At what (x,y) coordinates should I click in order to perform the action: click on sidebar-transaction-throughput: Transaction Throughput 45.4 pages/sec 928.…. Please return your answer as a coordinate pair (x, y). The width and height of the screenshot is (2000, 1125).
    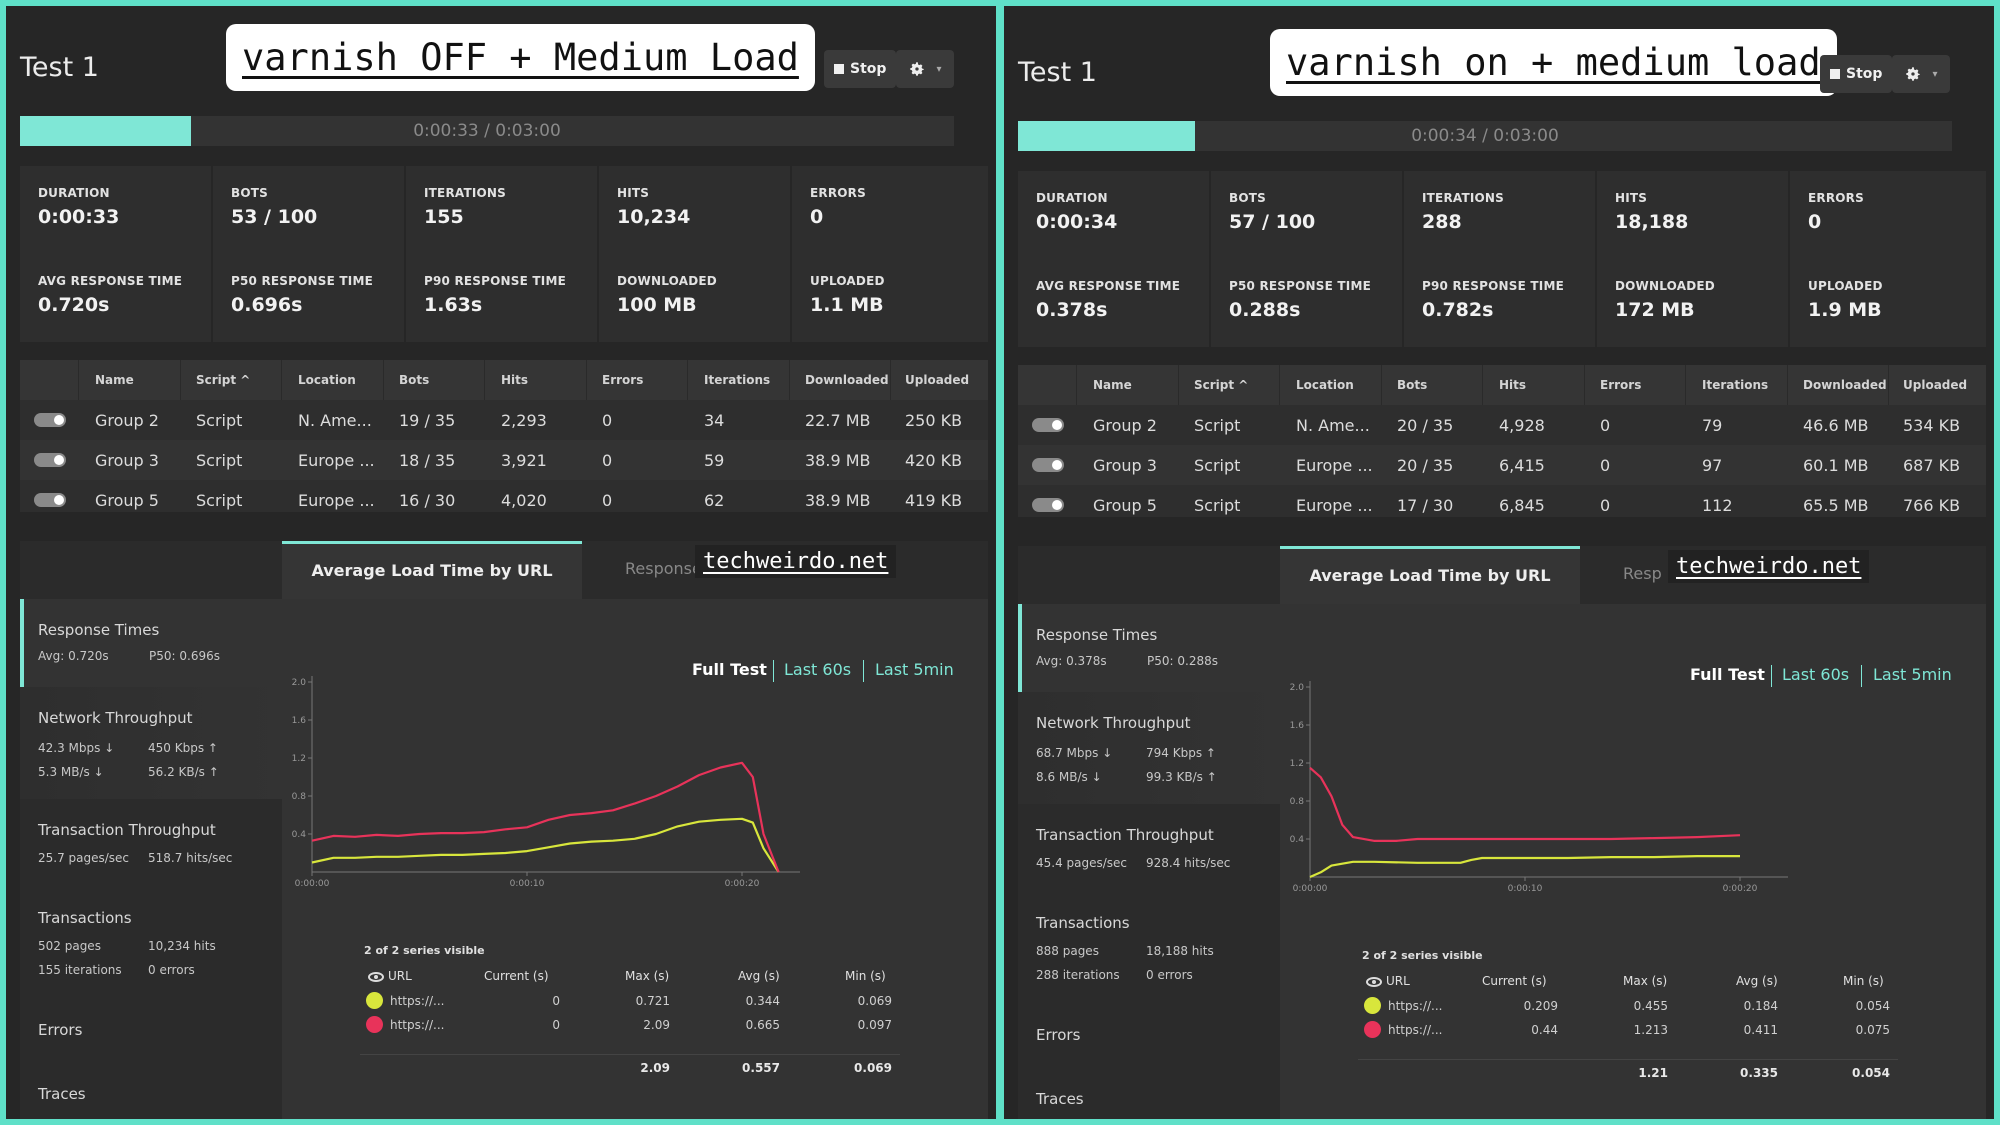
    Looking at the image, I should click on (1149, 848).